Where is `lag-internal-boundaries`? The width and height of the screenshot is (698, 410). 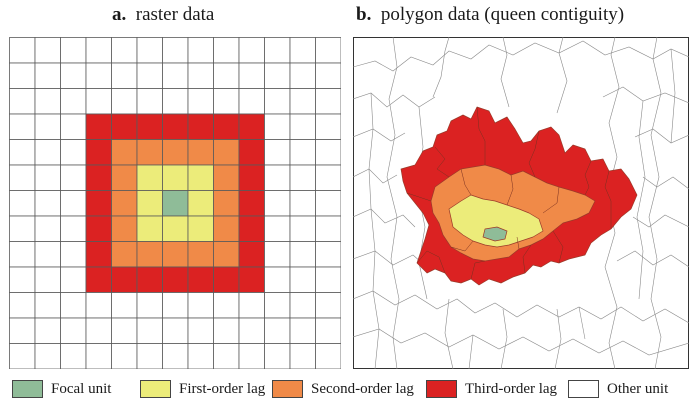 lag-internal-boundaries is located at coordinates (509, 193).